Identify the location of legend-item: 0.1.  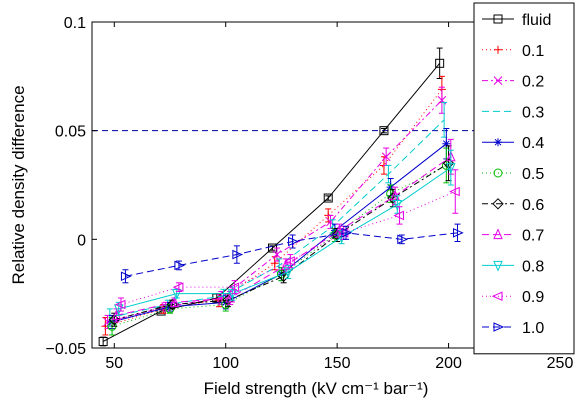
(513, 51).